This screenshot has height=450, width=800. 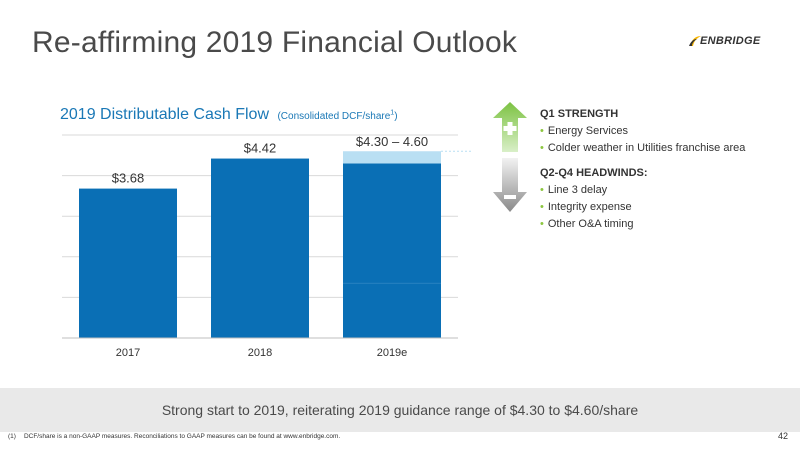 I want to click on data-label-2018: $4.42, so click(x=260, y=148).